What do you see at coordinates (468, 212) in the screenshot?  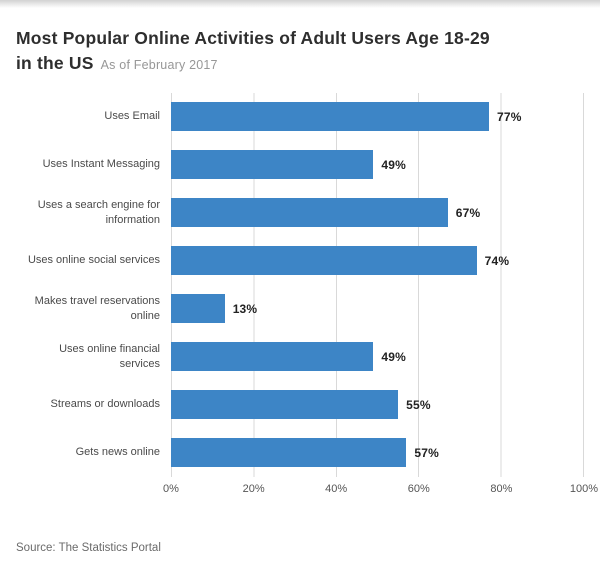 I see `value-label: 67%` at bounding box center [468, 212].